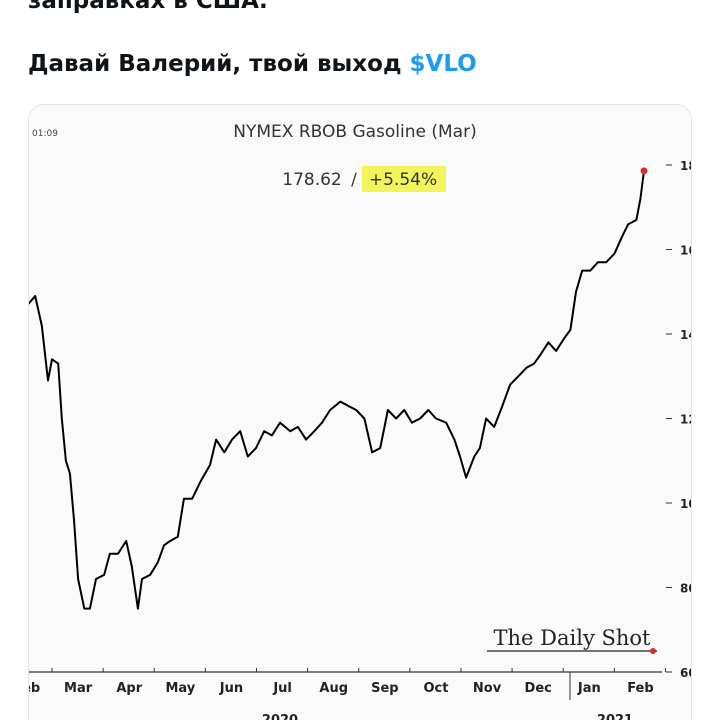 Image resolution: width=720 pixels, height=720 pixels. I want to click on y-tick-label: 160, so click(692, 251).